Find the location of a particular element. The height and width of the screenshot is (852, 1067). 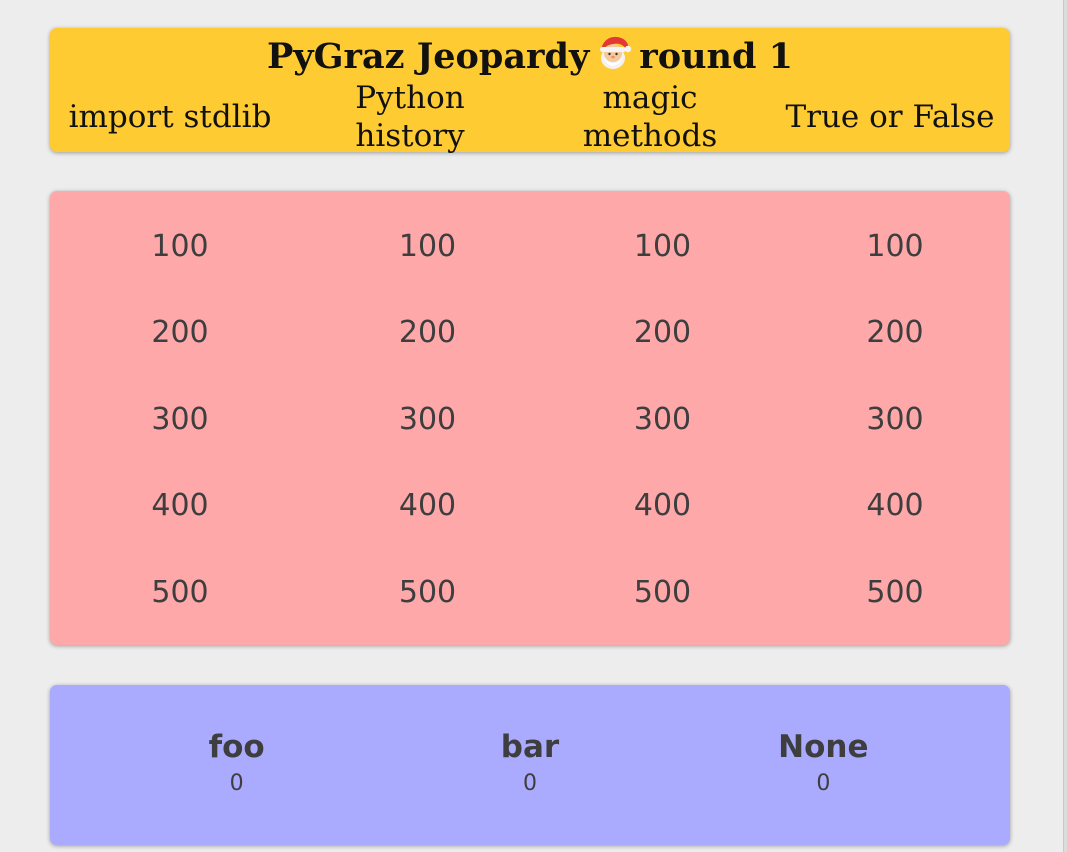

category-true-or-false: True or False is located at coordinates (890, 117).